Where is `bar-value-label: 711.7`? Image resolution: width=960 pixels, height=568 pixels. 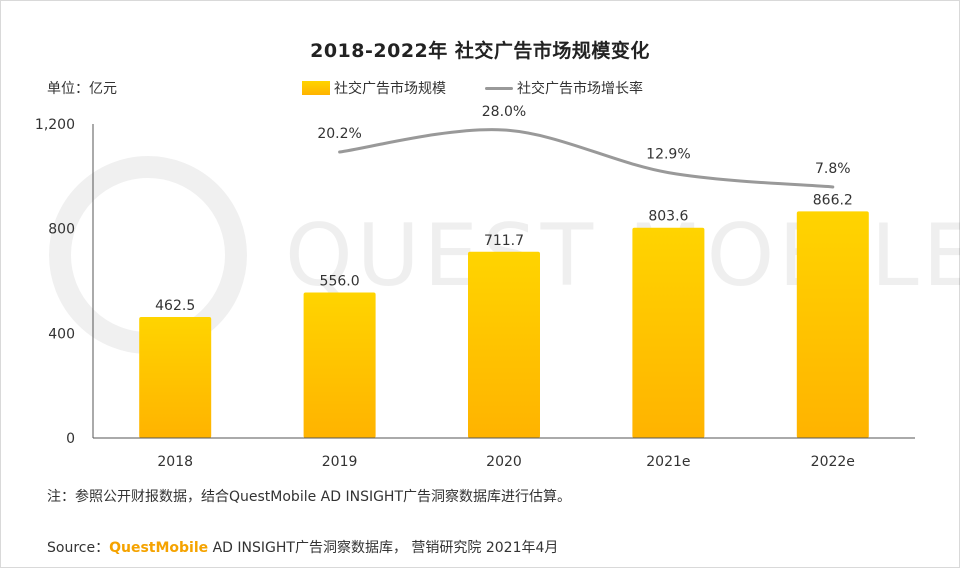
bar-value-label: 711.7 is located at coordinates (504, 241).